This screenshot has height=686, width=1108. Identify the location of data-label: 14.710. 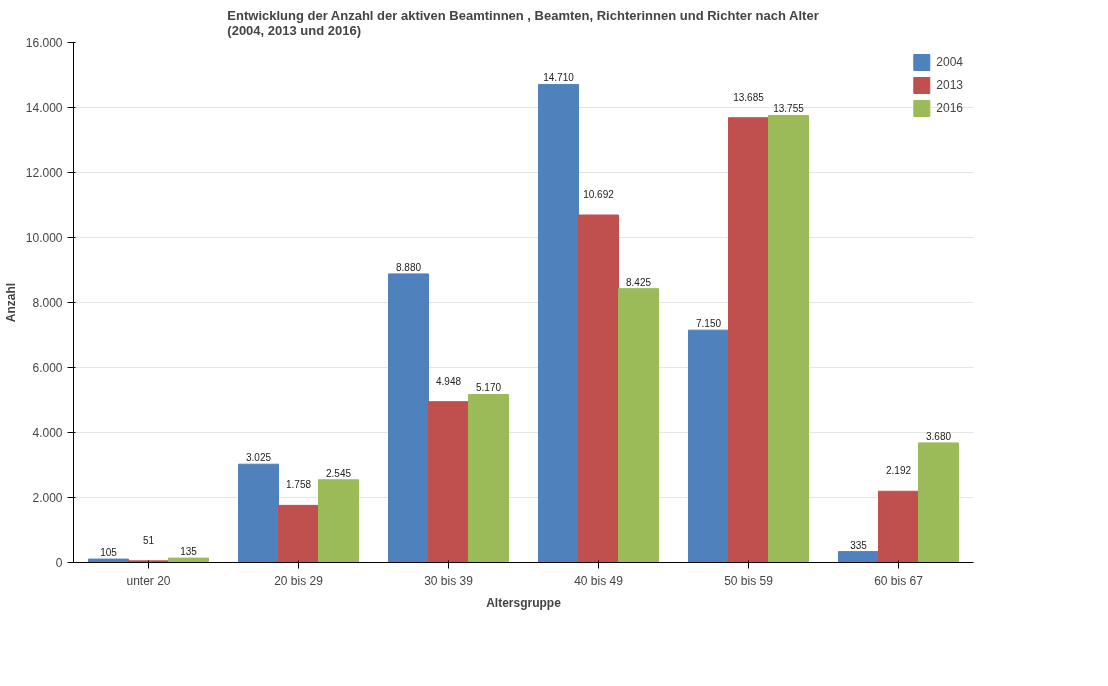
(559, 78).